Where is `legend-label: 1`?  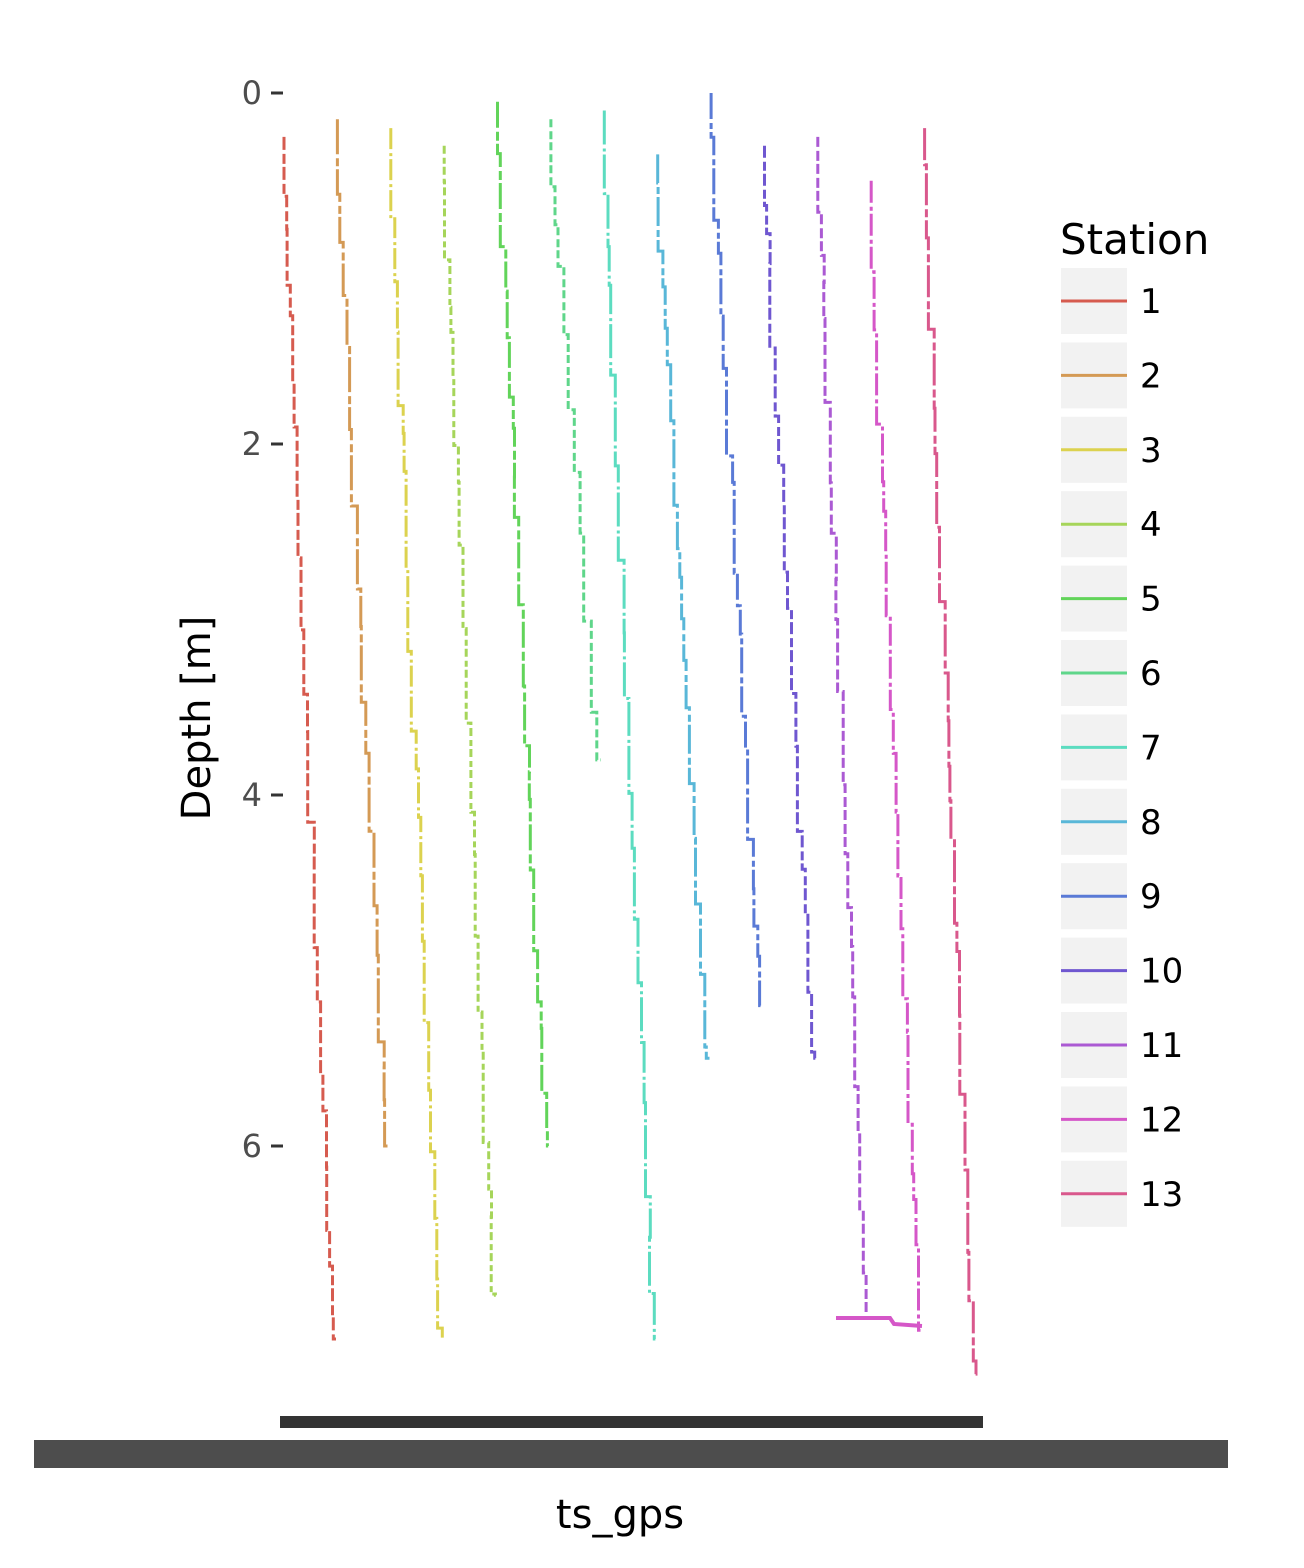
legend-label: 1 is located at coordinates (1151, 302).